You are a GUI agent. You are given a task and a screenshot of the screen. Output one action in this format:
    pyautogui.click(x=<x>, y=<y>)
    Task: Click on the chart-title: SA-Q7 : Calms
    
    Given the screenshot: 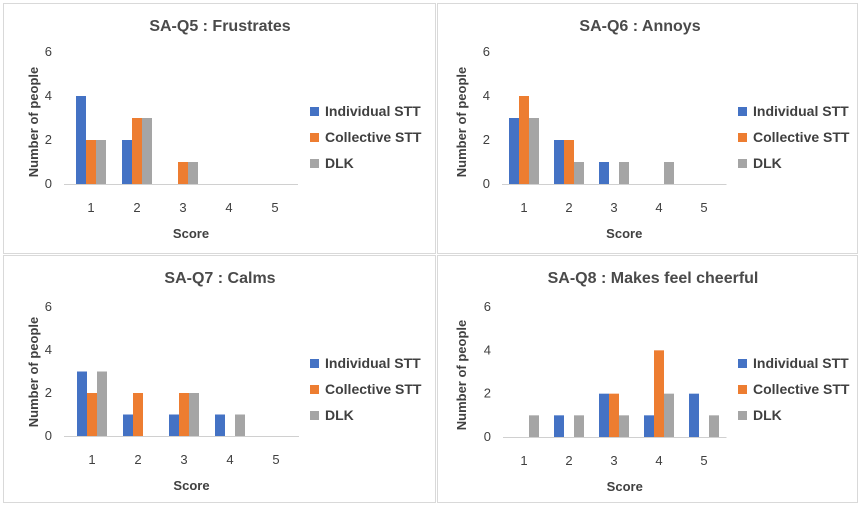 What is the action you would take?
    pyautogui.click(x=219, y=278)
    